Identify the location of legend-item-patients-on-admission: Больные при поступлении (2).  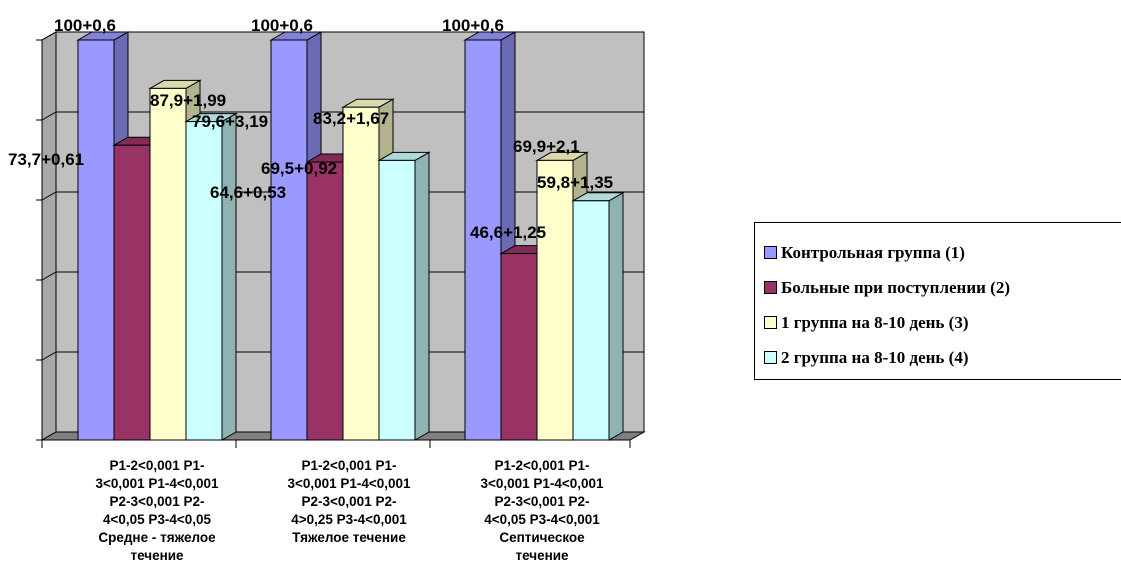
(942, 287).